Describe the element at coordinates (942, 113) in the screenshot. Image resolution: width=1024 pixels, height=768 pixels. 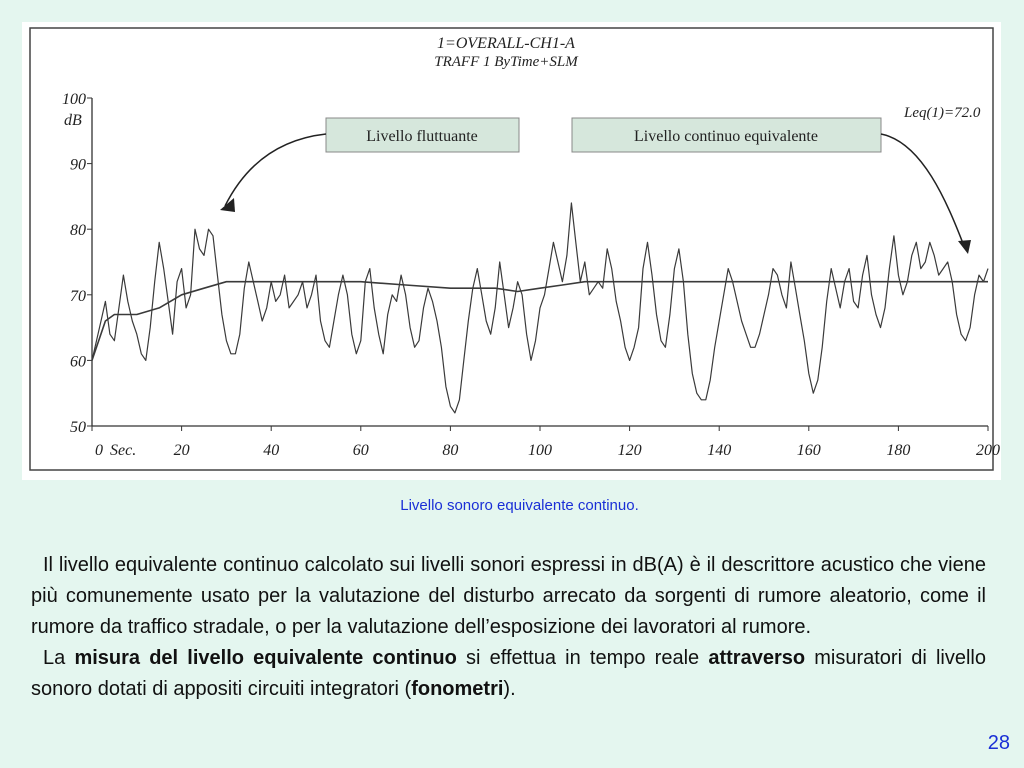
I see `leq-readout: Leq(1)=72.0` at that location.